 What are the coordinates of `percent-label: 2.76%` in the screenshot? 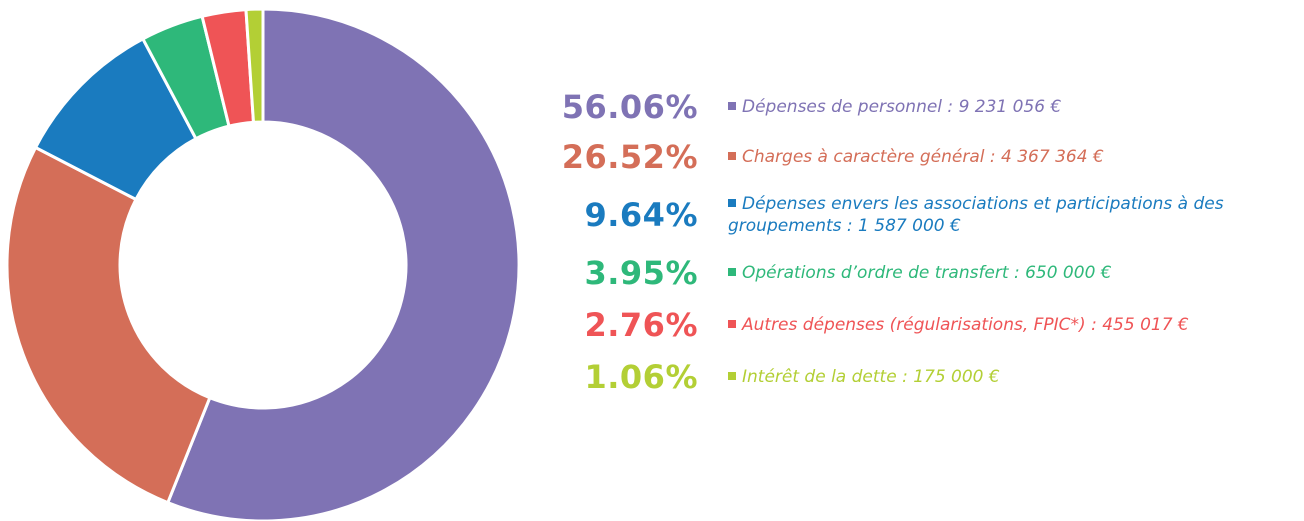 It's located at (641, 325).